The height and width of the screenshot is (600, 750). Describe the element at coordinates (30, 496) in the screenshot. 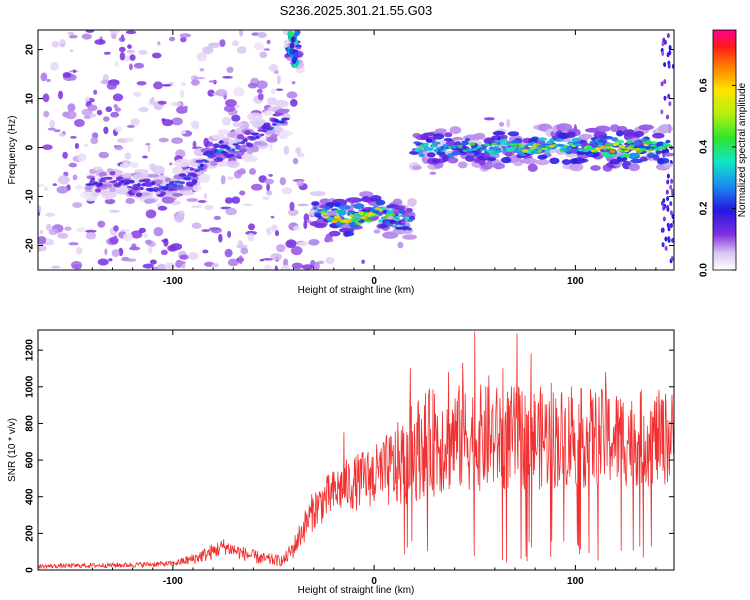

I see `snr-y-tick-label: 400` at that location.